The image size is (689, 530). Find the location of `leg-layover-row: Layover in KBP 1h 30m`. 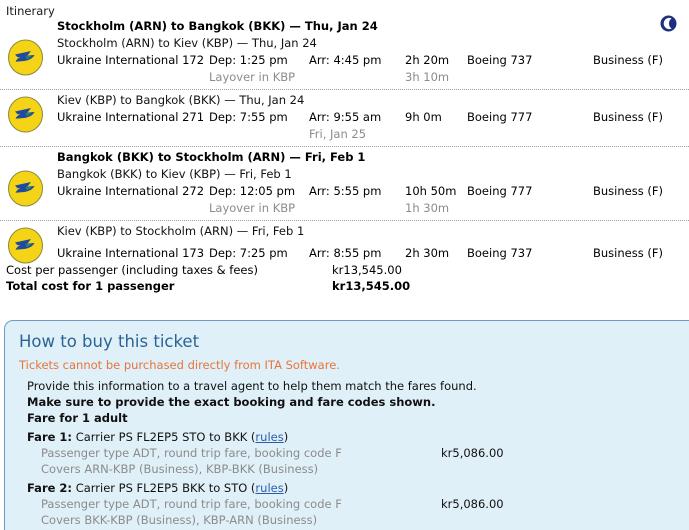

leg-layover-row: Layover in KBP 1h 30m is located at coordinates (373, 208).